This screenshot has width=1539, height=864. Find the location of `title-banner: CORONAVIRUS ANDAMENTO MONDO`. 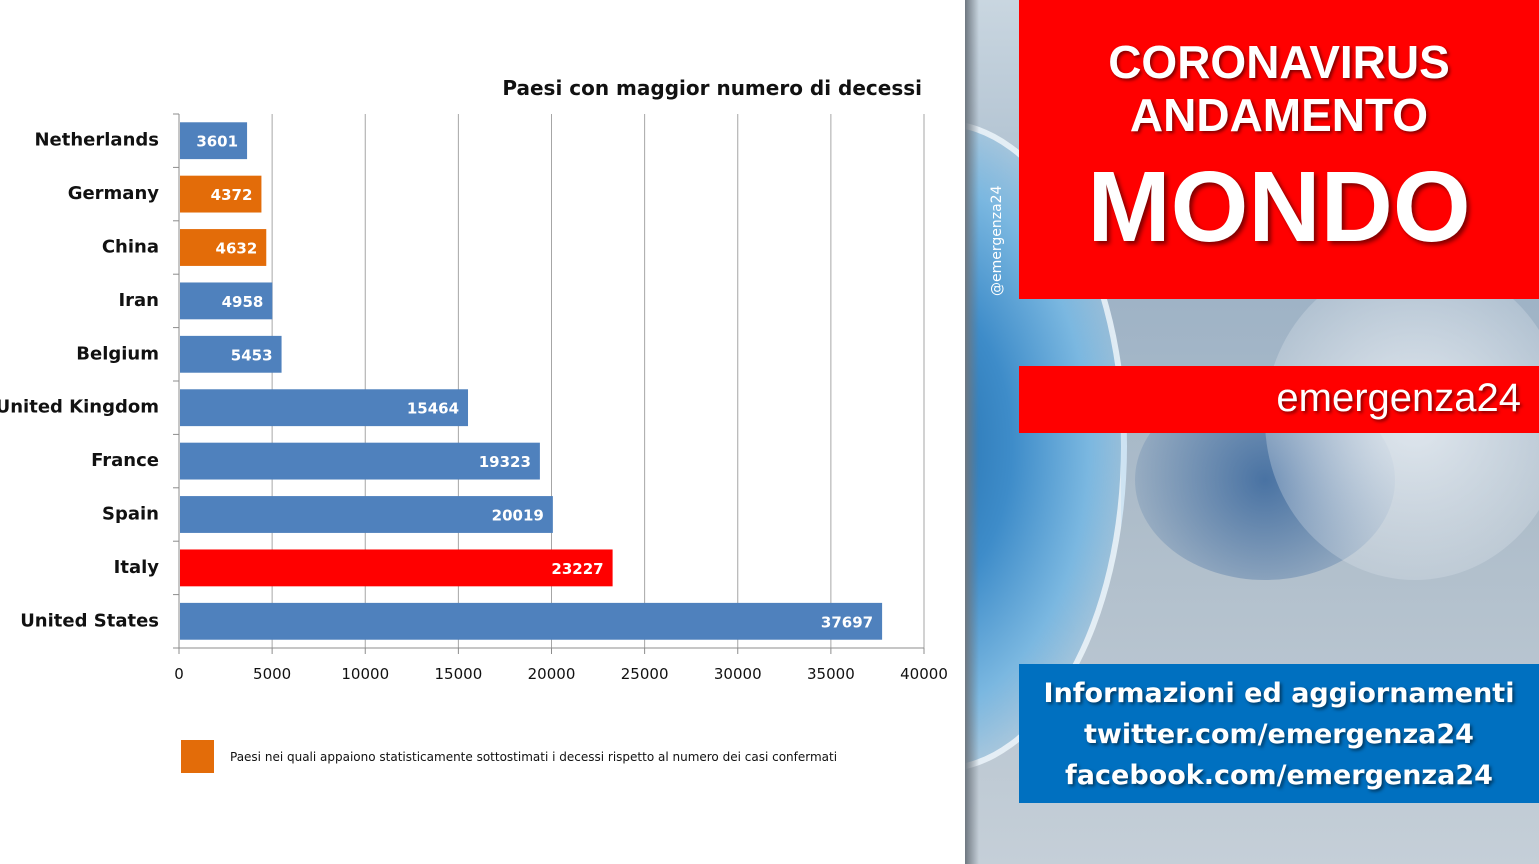

title-banner: CORONAVIRUS ANDAMENTO MONDO is located at coordinates (1279, 149).